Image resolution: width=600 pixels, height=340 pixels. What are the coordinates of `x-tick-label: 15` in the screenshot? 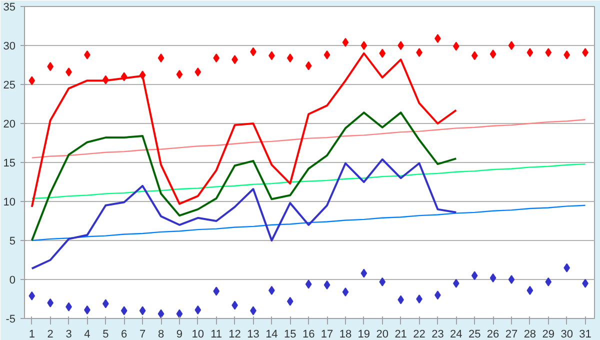 It's located at (290, 334).